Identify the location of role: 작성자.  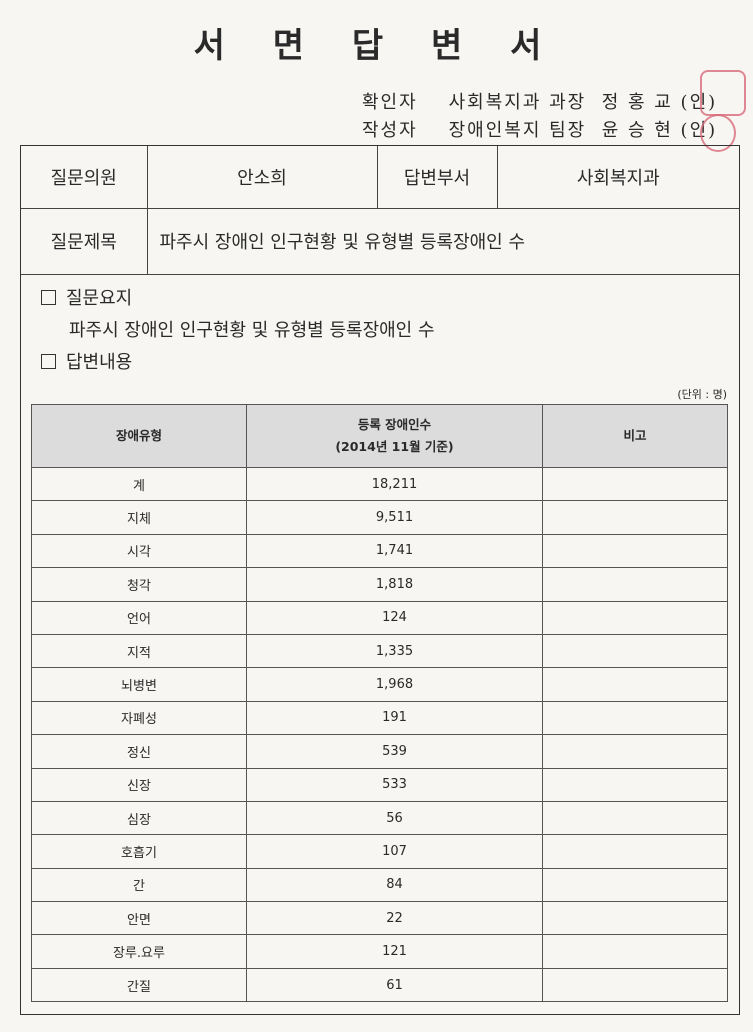
(390, 130).